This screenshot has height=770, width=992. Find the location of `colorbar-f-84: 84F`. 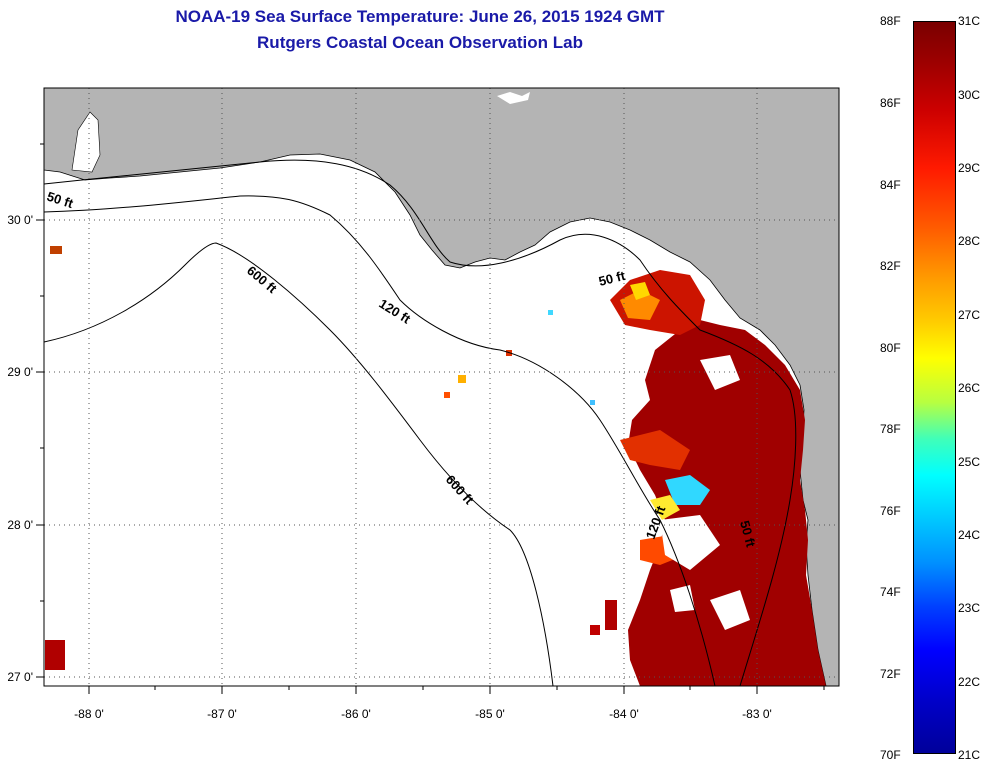

colorbar-f-84: 84F is located at coordinates (890, 185).